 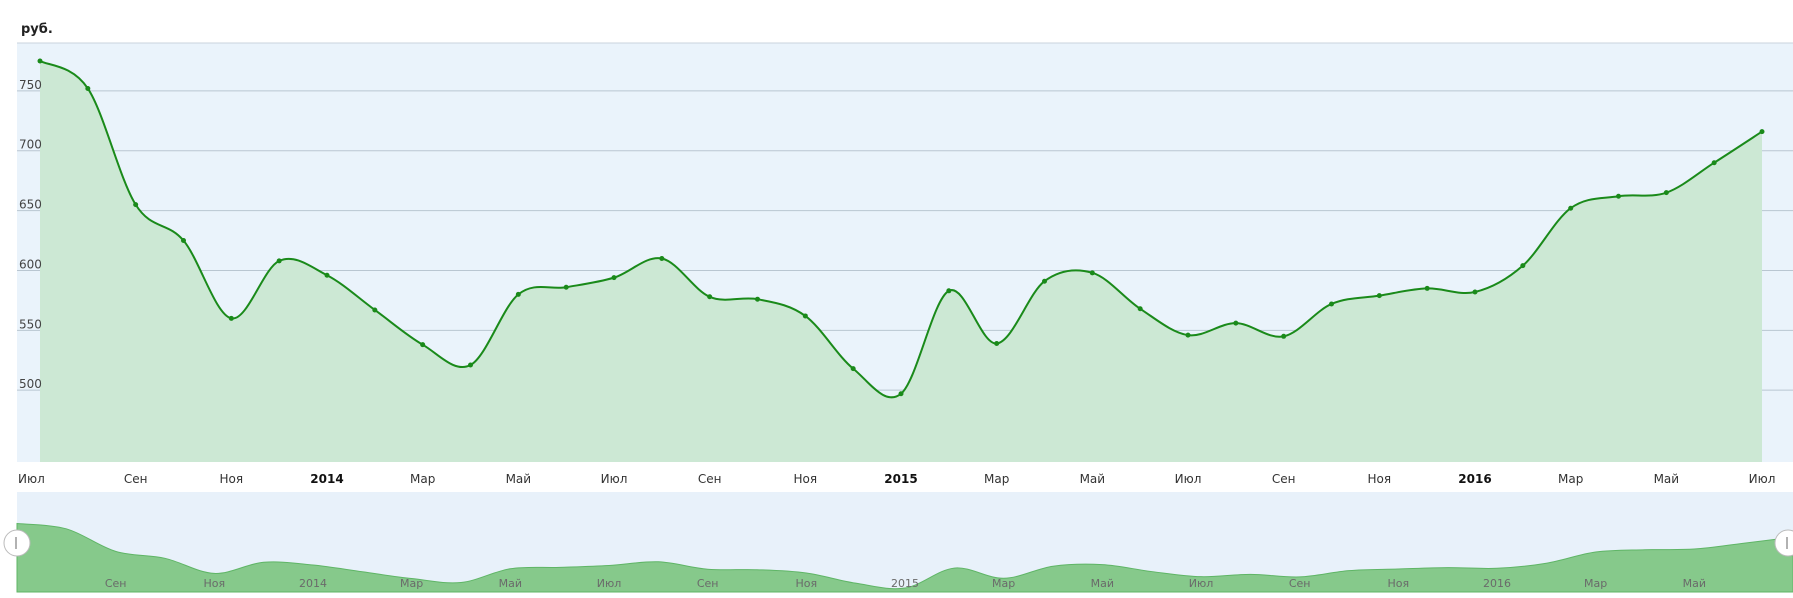 What do you see at coordinates (37, 29) in the screenshot?
I see `y-axis-unit-label: руб.` at bounding box center [37, 29].